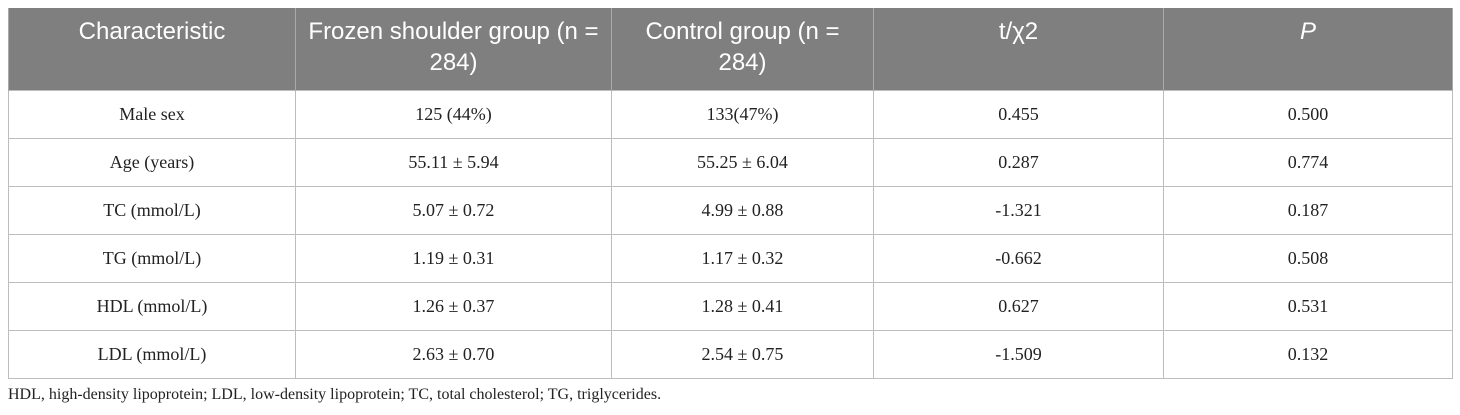 The height and width of the screenshot is (415, 1460). Describe the element at coordinates (152, 210) in the screenshot. I see `cell-characteristic: TC (mmol/L)` at that location.